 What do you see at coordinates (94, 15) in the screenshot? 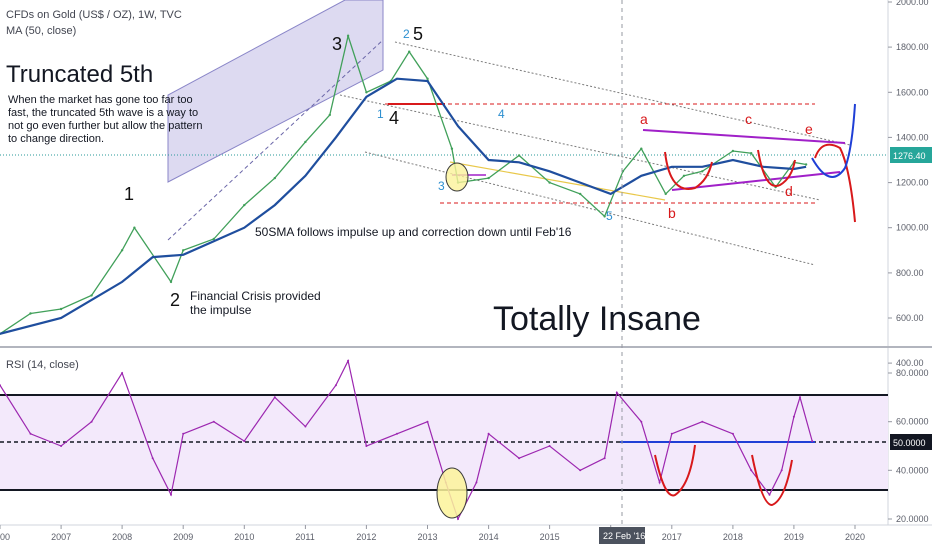
I see `chart-title: CFDs on Gold (US$ / OZ), 1W, TVC` at bounding box center [94, 15].